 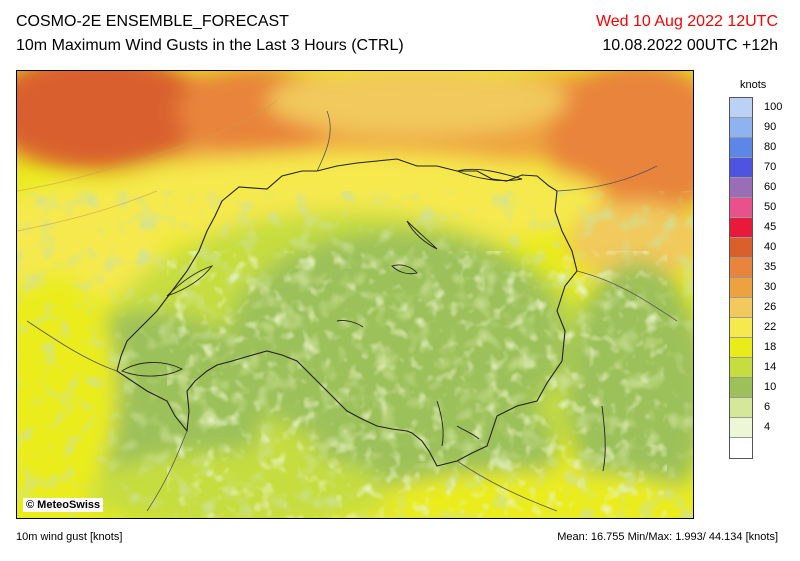 I want to click on legend-label: 35, so click(x=770, y=267).